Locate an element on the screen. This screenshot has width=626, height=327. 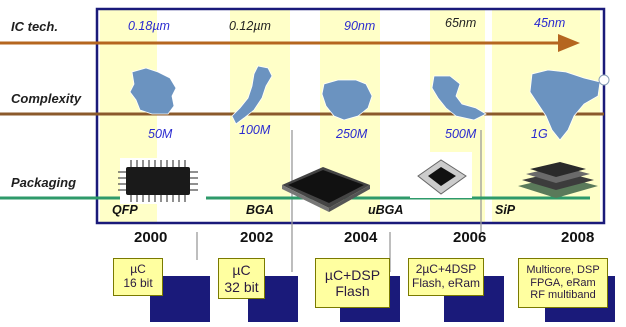
complexity-label: 500M is located at coordinates (461, 134).